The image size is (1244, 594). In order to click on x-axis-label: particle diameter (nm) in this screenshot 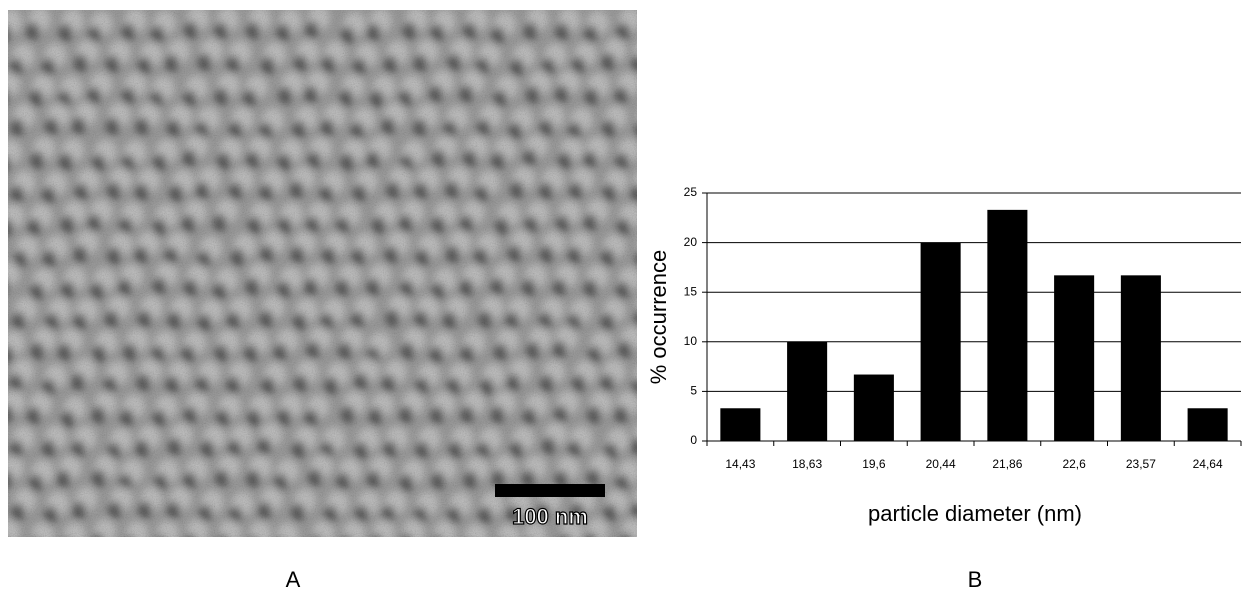, I will do `click(975, 513)`.